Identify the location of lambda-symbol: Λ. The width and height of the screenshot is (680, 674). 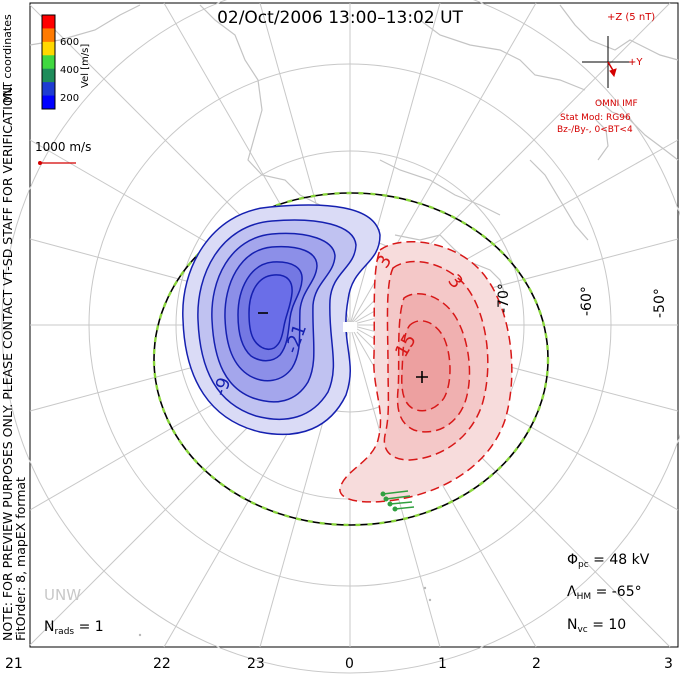
(572, 592).